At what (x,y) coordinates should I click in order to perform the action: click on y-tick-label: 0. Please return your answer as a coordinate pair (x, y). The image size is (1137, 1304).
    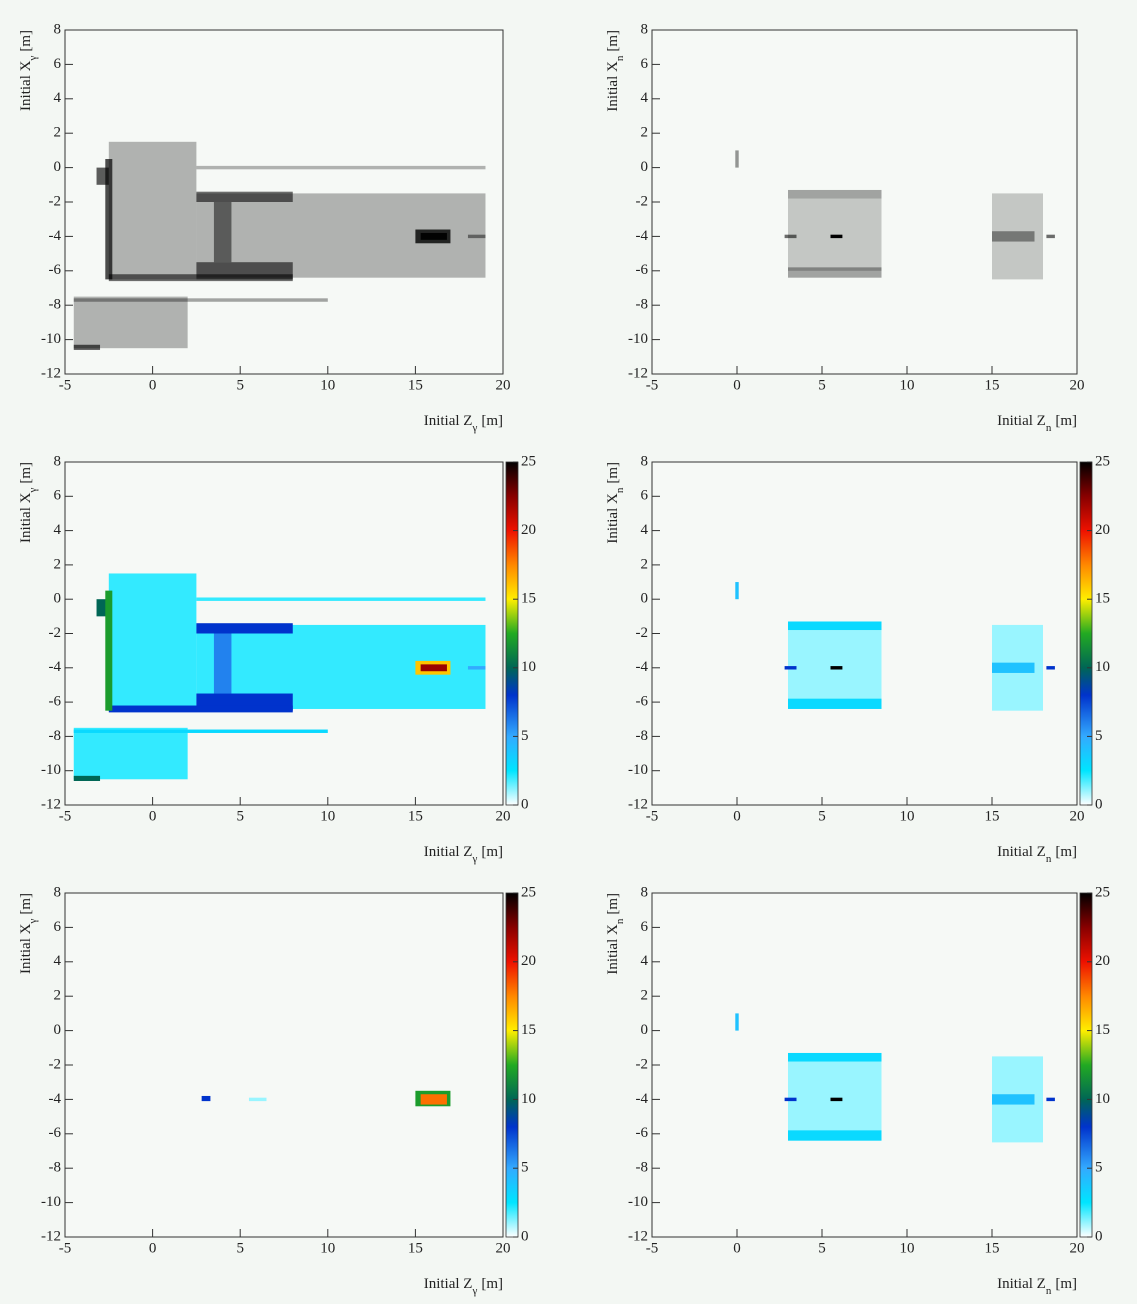
    Looking at the image, I should click on (58, 1030).